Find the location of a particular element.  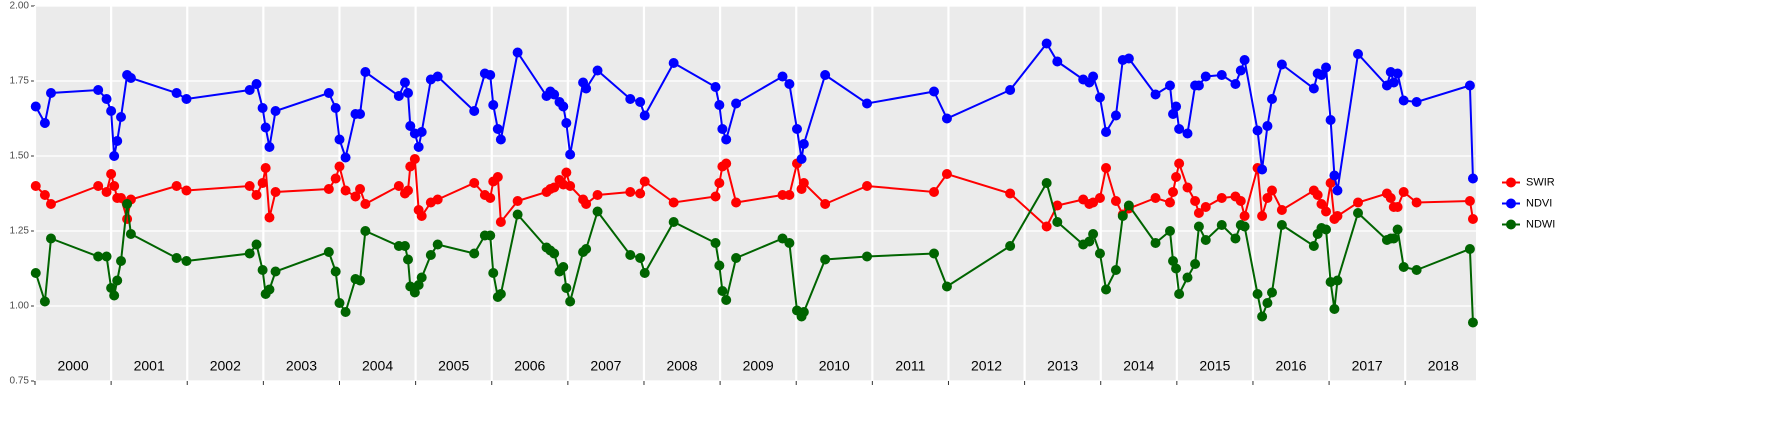

year-label: 2014 is located at coordinates (1138, 366).